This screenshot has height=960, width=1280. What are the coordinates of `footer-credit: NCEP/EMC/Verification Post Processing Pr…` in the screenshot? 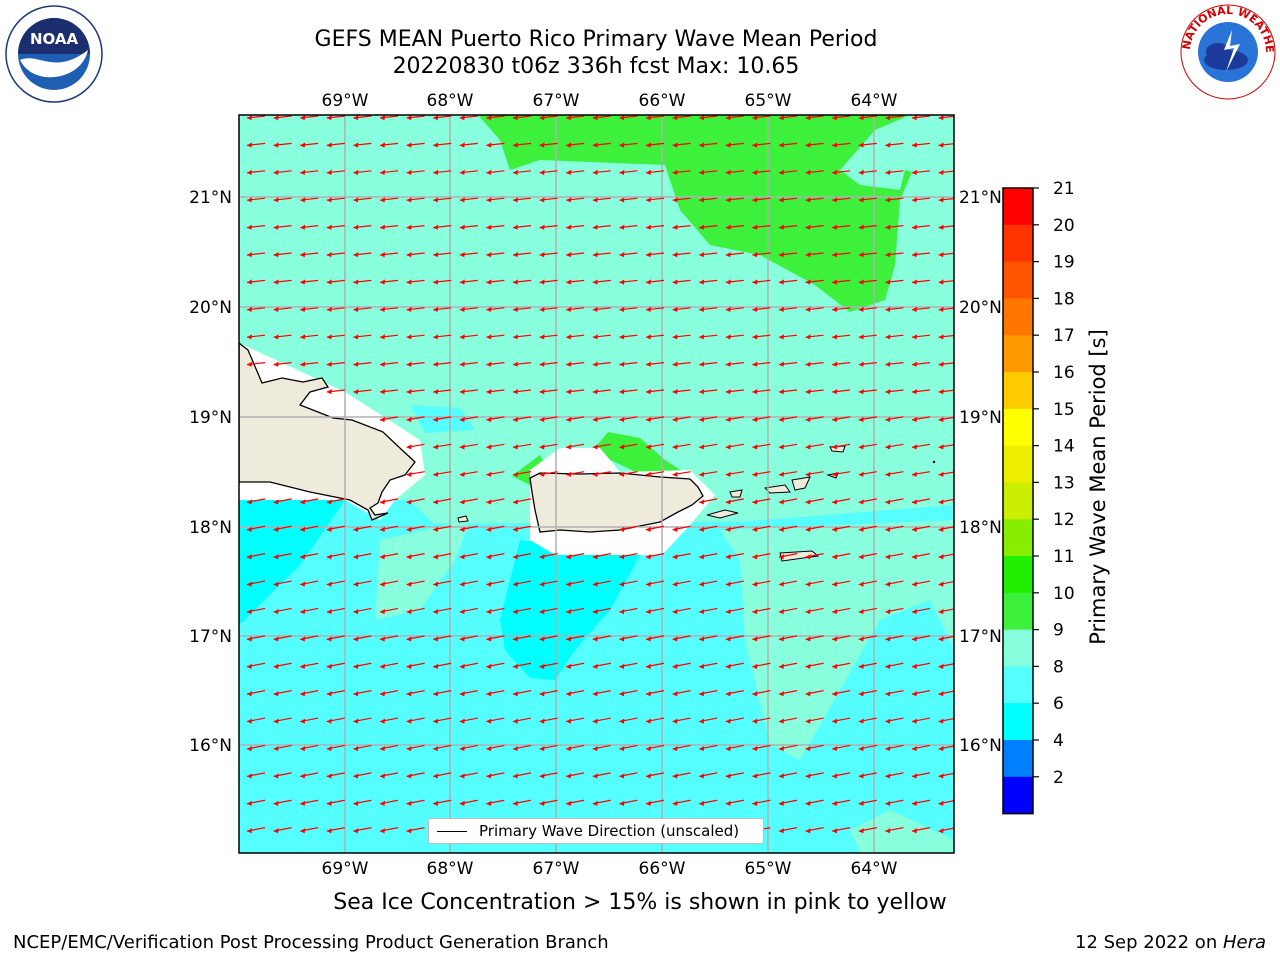 It's located at (311, 942).